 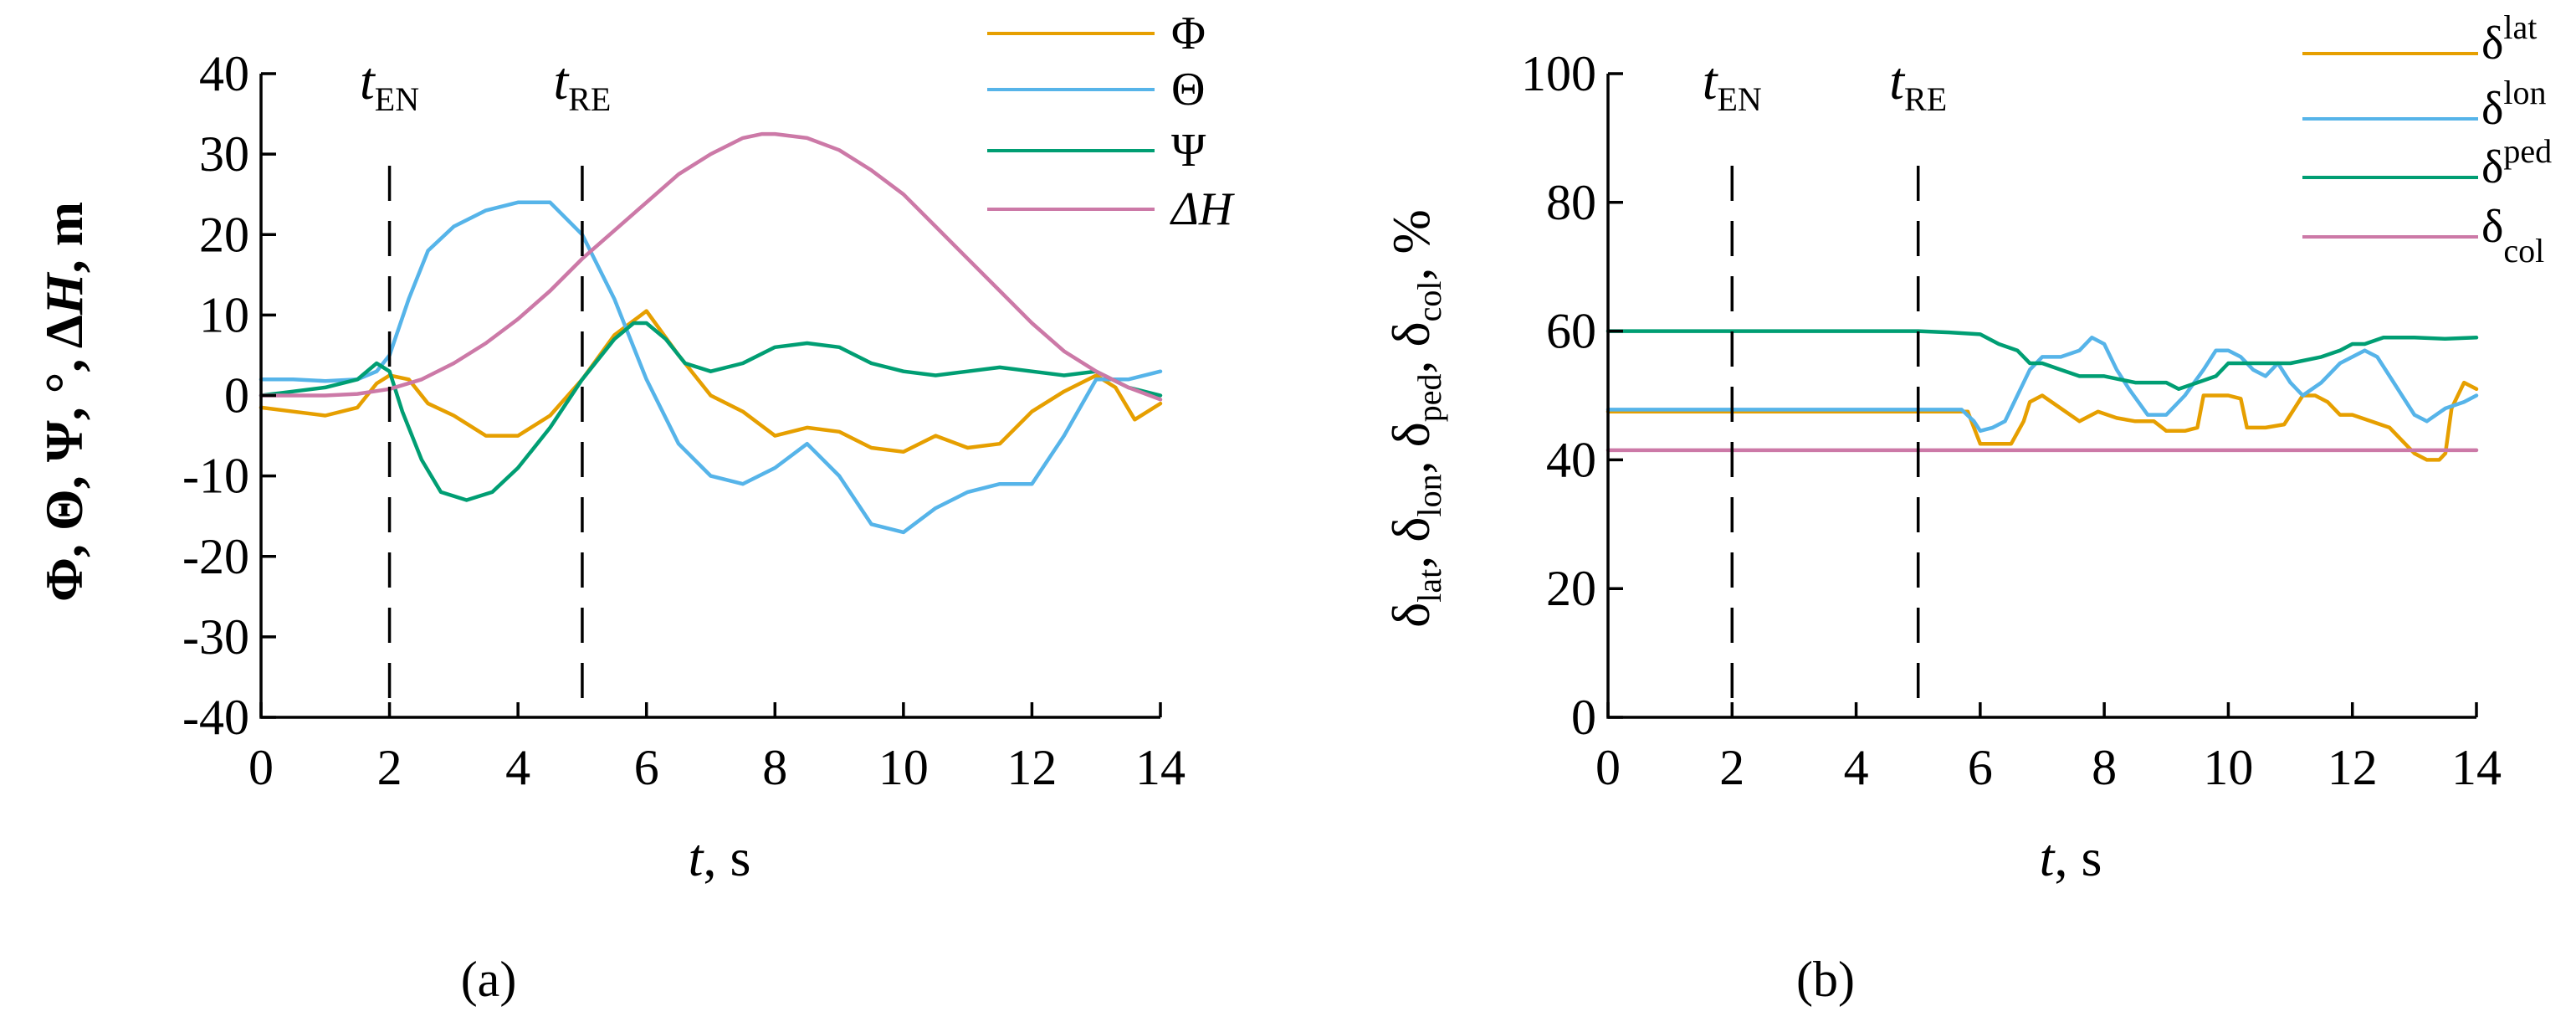 I want to click on legend-label-dh: ΔH, so click(x=1203, y=209).